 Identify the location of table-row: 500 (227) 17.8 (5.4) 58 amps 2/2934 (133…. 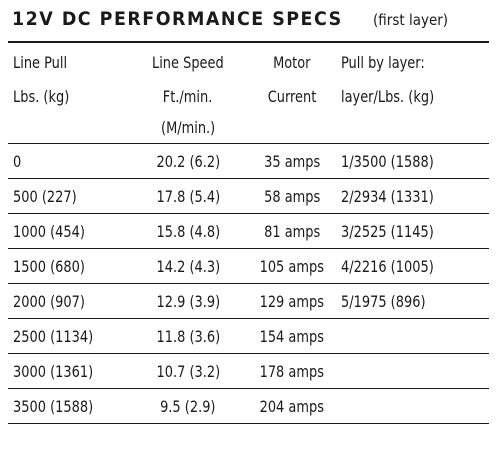
(248, 196).